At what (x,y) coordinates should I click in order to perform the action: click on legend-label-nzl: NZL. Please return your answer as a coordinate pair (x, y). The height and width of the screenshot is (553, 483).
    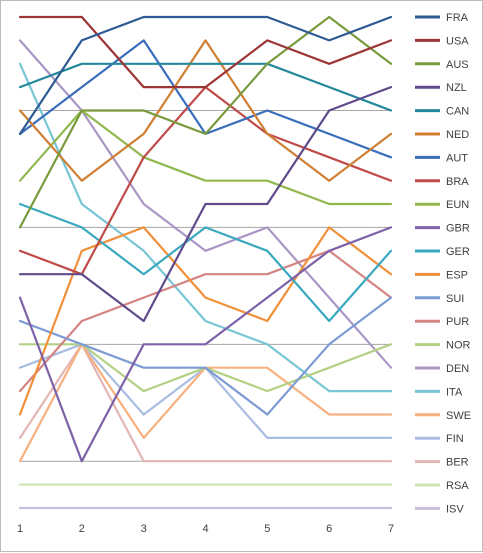
    Looking at the image, I should click on (456, 88).